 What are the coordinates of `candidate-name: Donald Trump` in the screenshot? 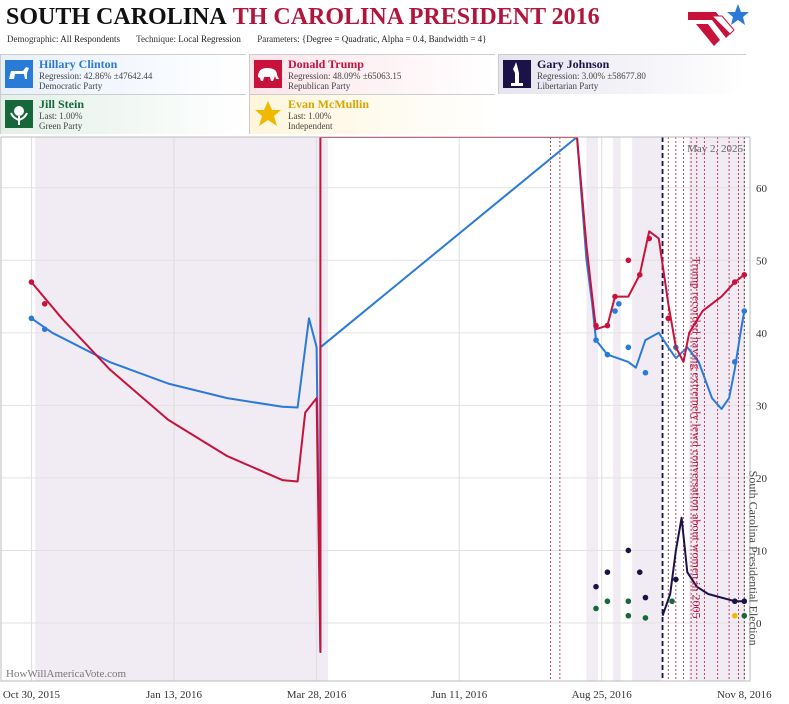 It's located at (326, 64).